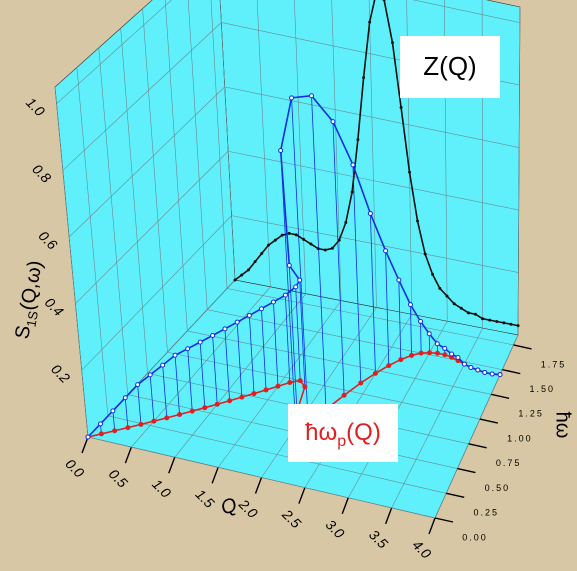 The width and height of the screenshot is (577, 571). What do you see at coordinates (74, 468) in the screenshot?
I see `x-tick-label: 0.0` at bounding box center [74, 468].